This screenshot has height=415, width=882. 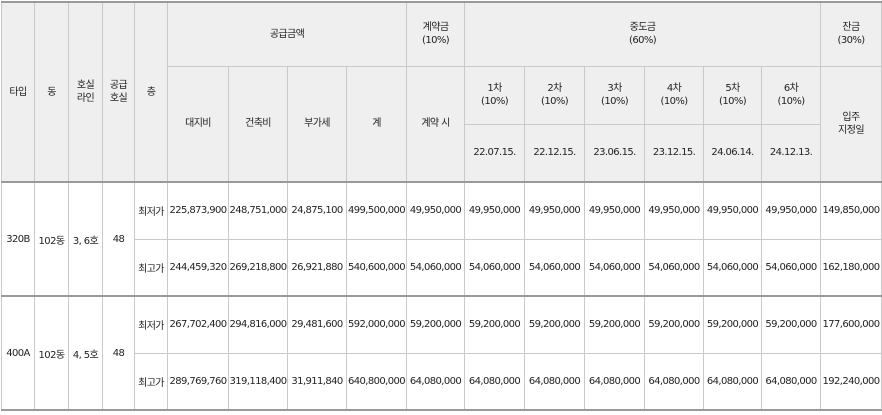 What do you see at coordinates (85, 239) in the screenshot?
I see `cell-line: 3, 6호` at bounding box center [85, 239].